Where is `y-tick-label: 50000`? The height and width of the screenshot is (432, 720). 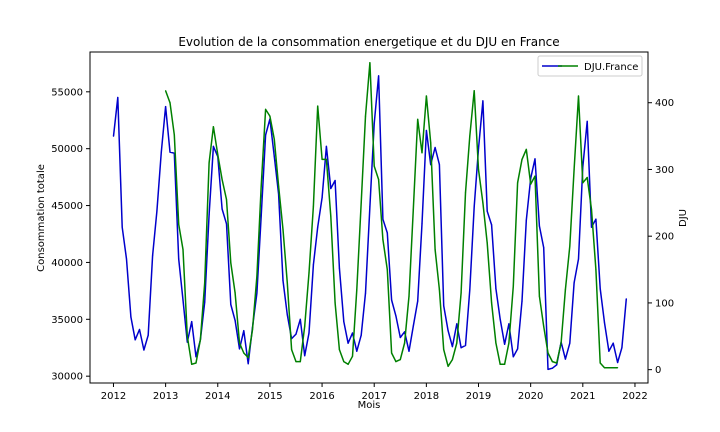
y-tick-label: 50000 is located at coordinates (67, 149).